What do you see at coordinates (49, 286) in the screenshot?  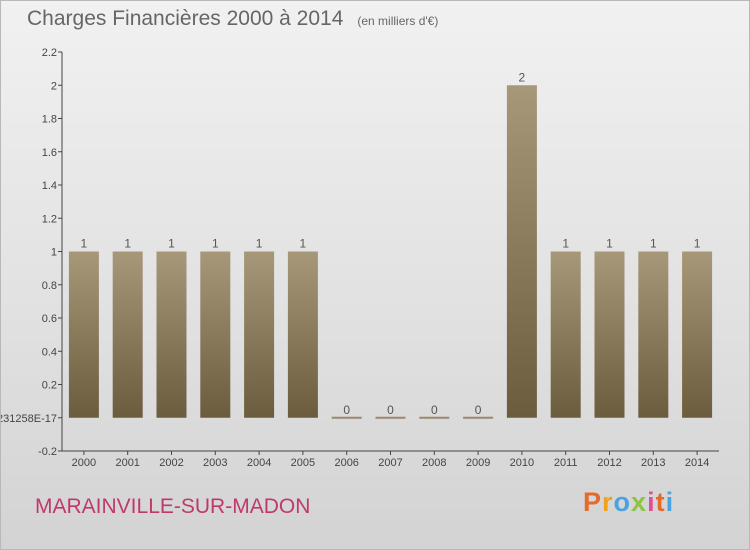 I see `y-tick-label: 0.8` at bounding box center [49, 286].